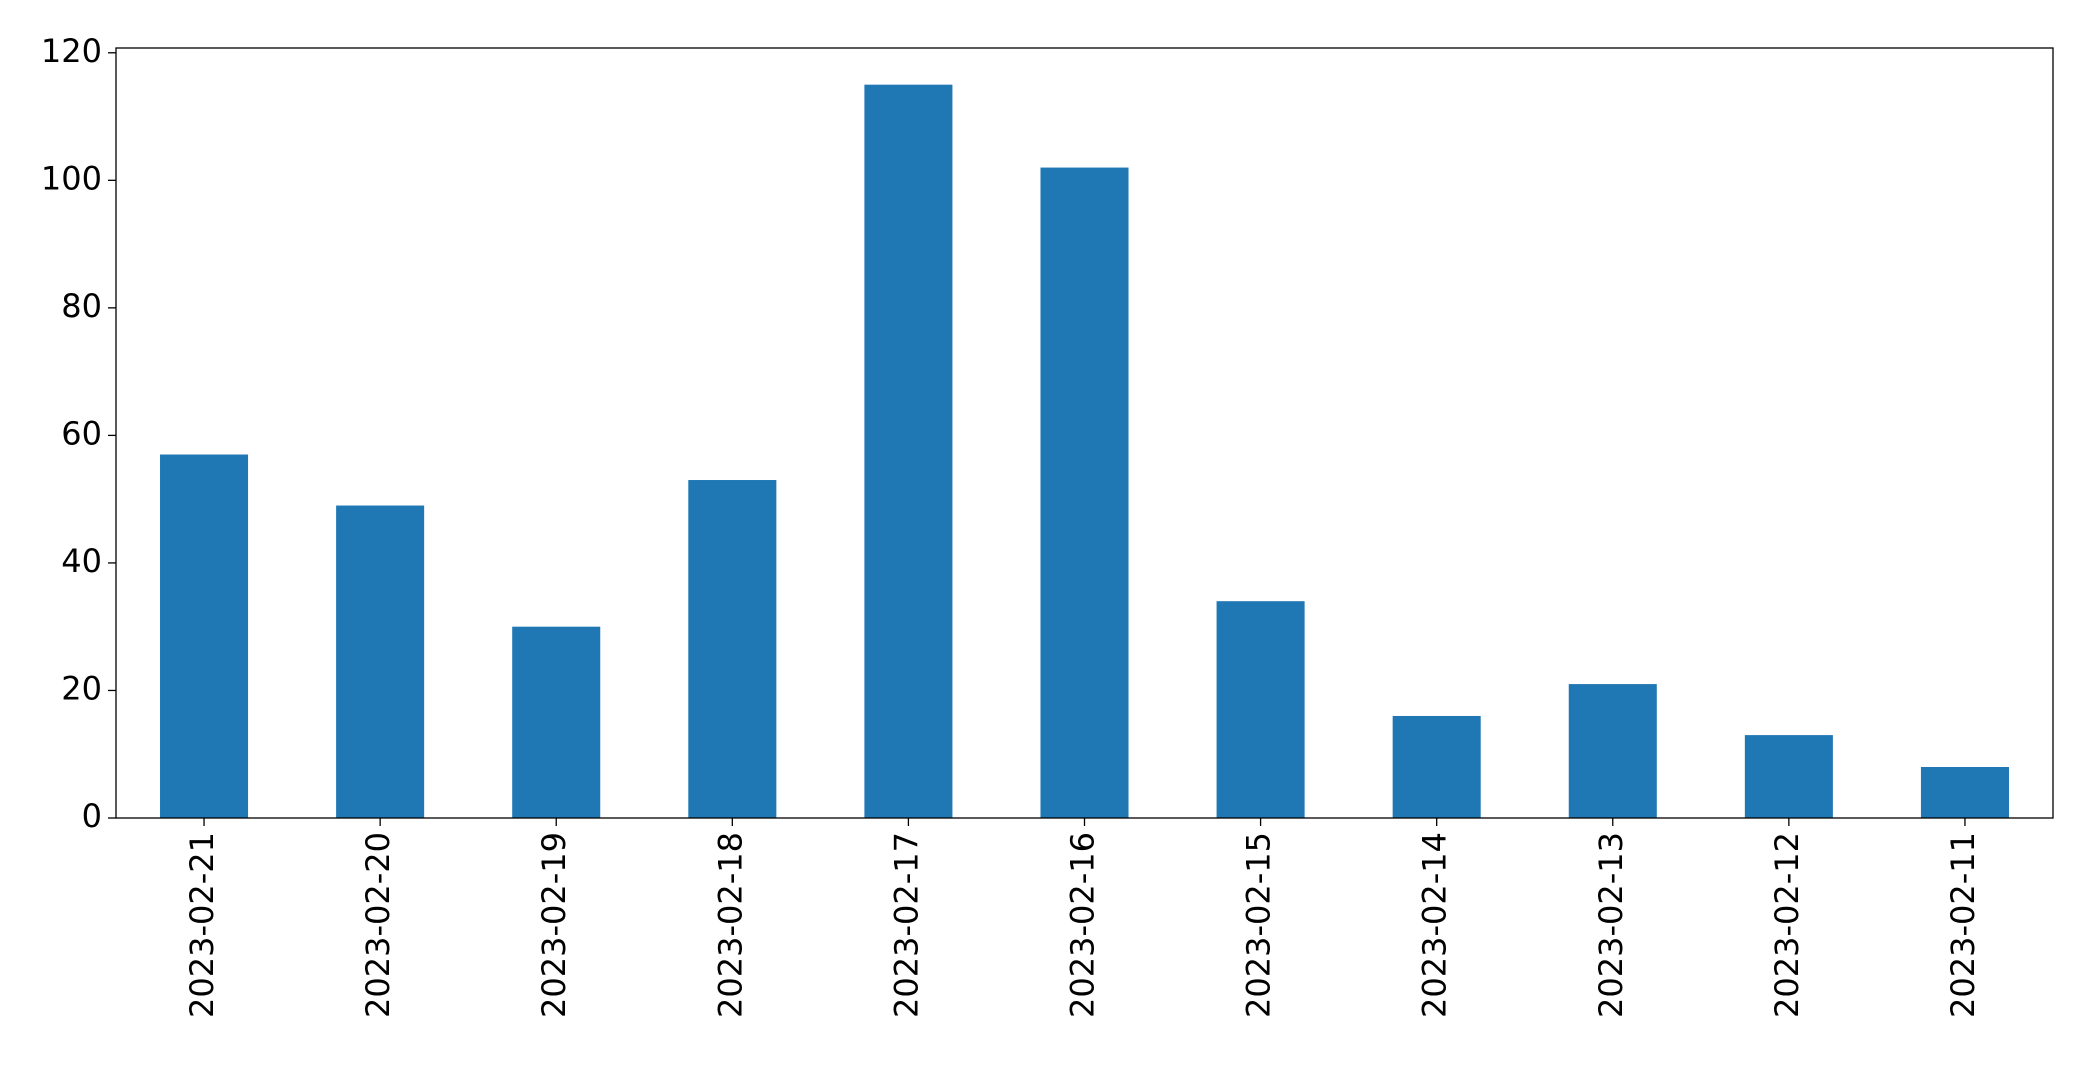  What do you see at coordinates (1435, 925) in the screenshot?
I see `x-tick-label: 2023-02-14` at bounding box center [1435, 925].